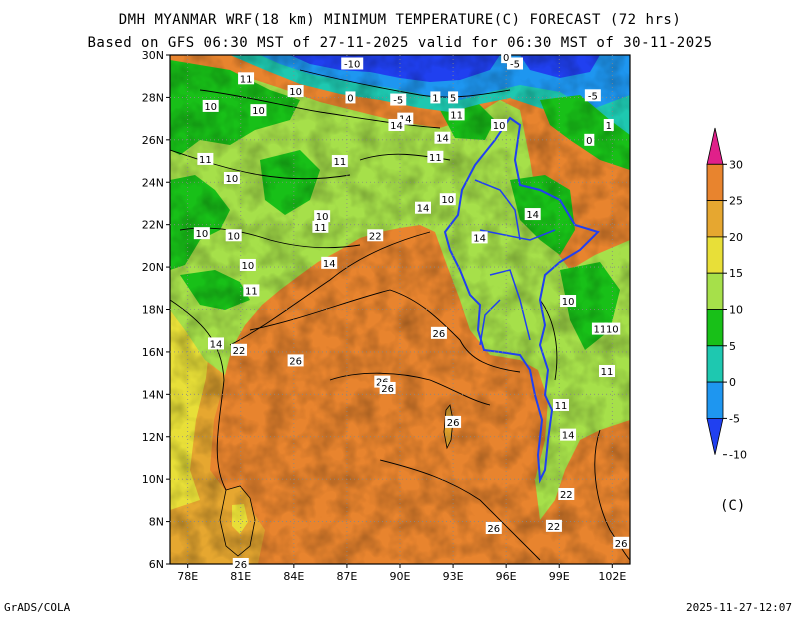 The width and height of the screenshot is (800, 618). I want to click on contour-label: -5, so click(398, 101).